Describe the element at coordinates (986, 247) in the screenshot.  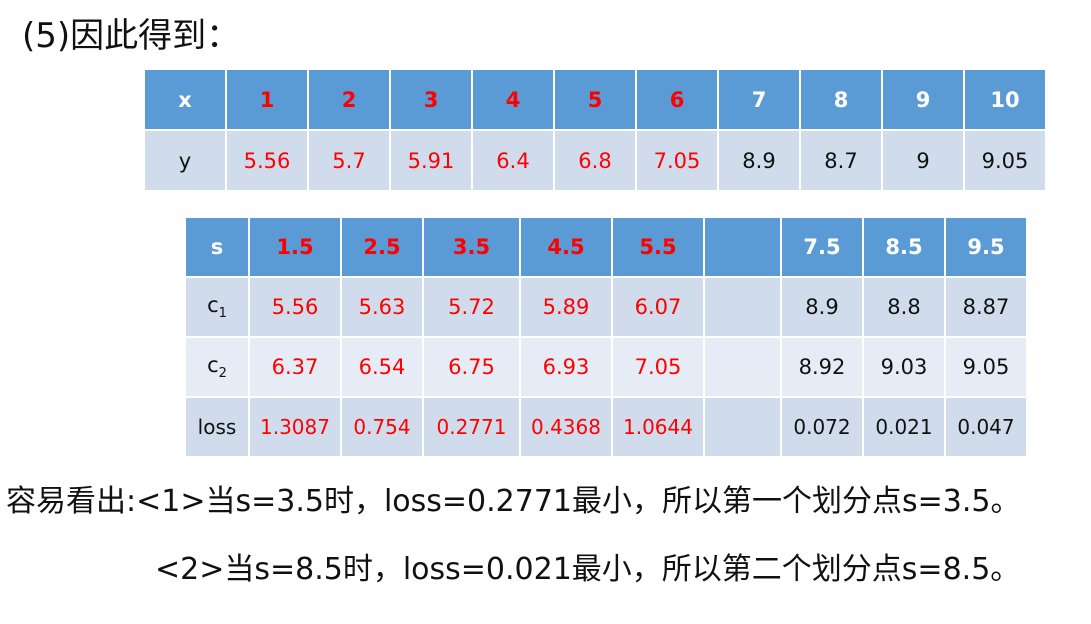
I see `s-cell: 9.5` at that location.